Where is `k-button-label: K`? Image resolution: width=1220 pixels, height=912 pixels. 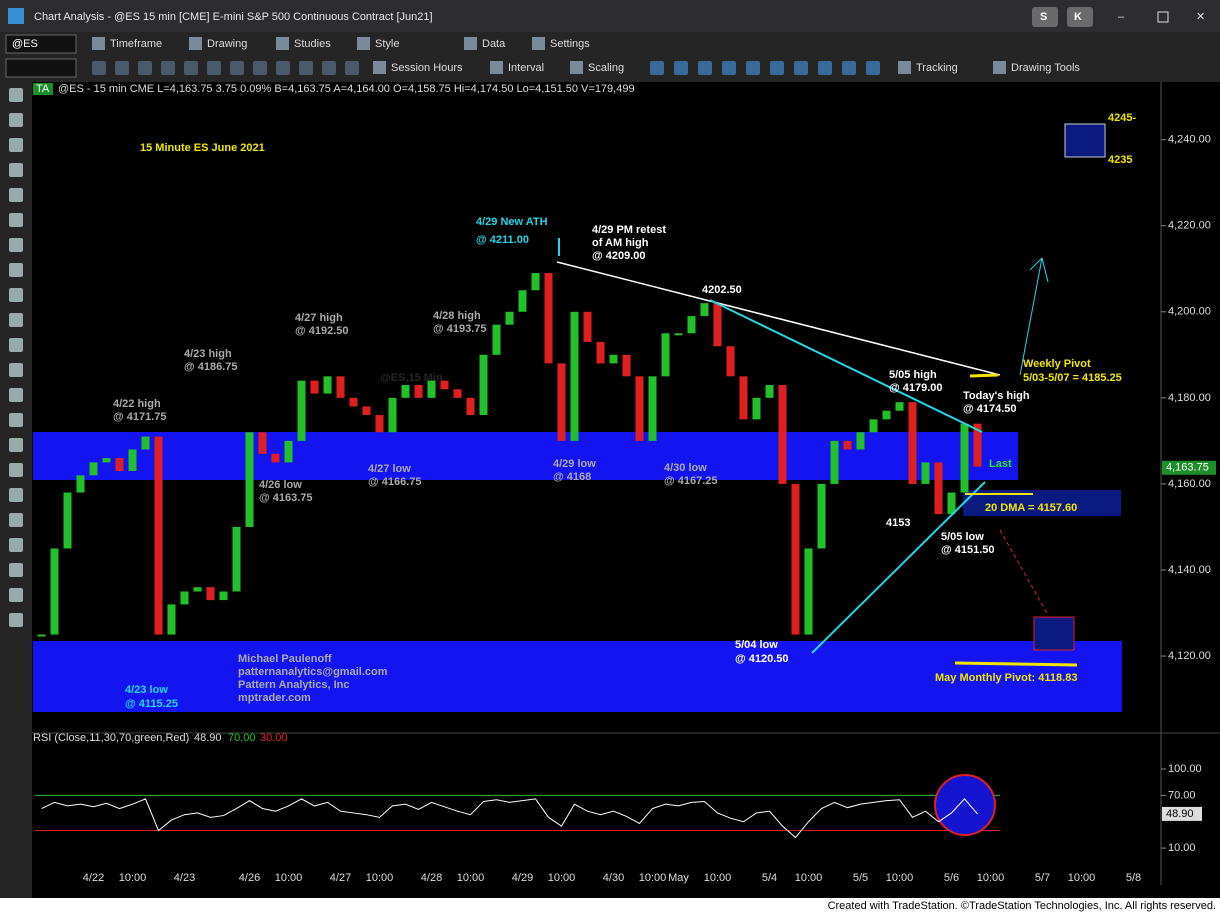
k-button-label: K is located at coordinates (1078, 17).